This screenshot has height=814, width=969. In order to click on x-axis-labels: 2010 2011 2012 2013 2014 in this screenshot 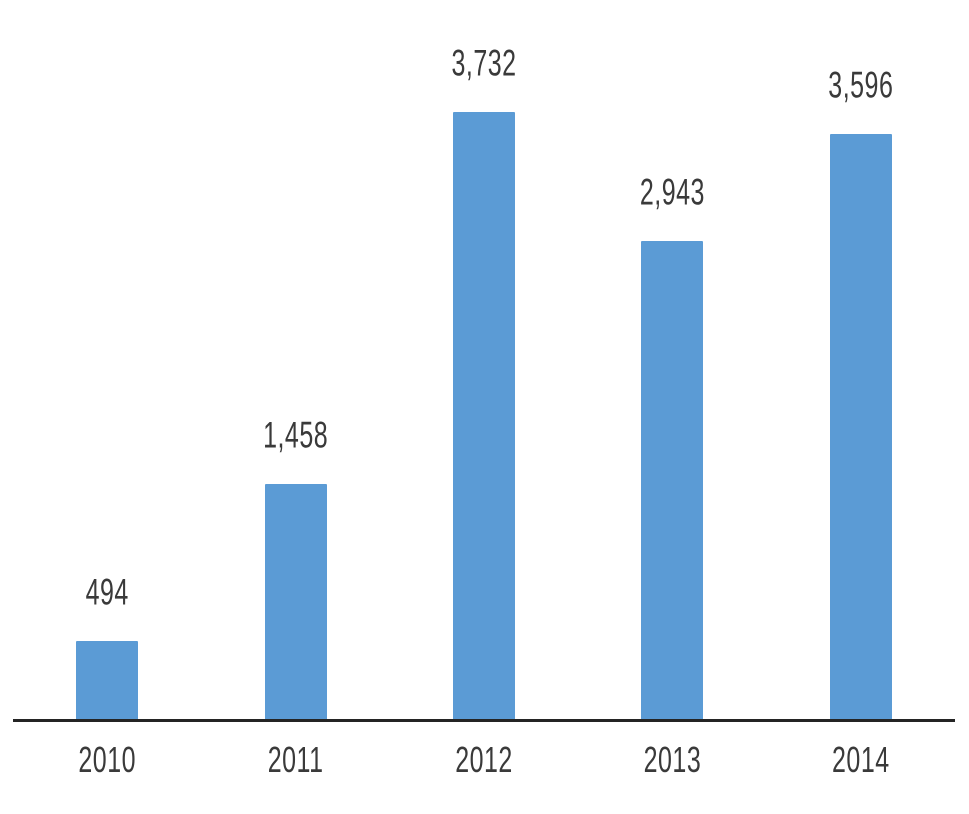, I will do `click(484, 760)`.